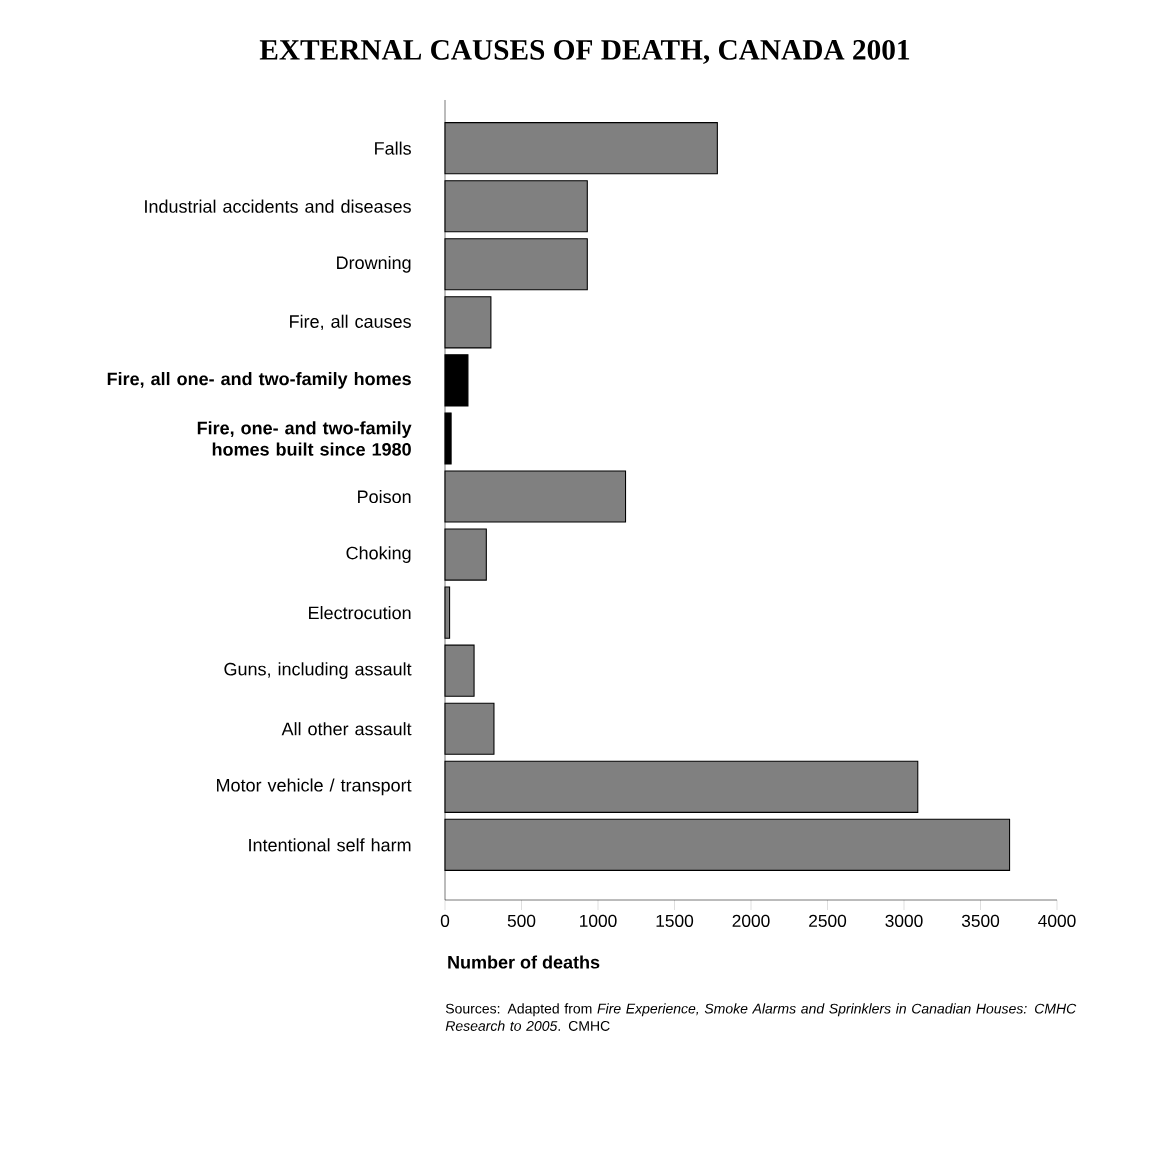  What do you see at coordinates (675, 920) in the screenshot?
I see `x-tick-label: 1500` at bounding box center [675, 920].